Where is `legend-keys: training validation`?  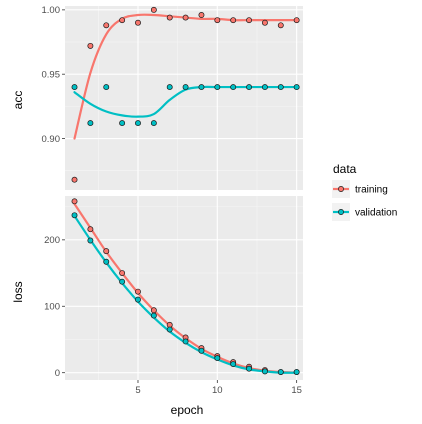
legend-keys: training validation is located at coordinates (364, 200).